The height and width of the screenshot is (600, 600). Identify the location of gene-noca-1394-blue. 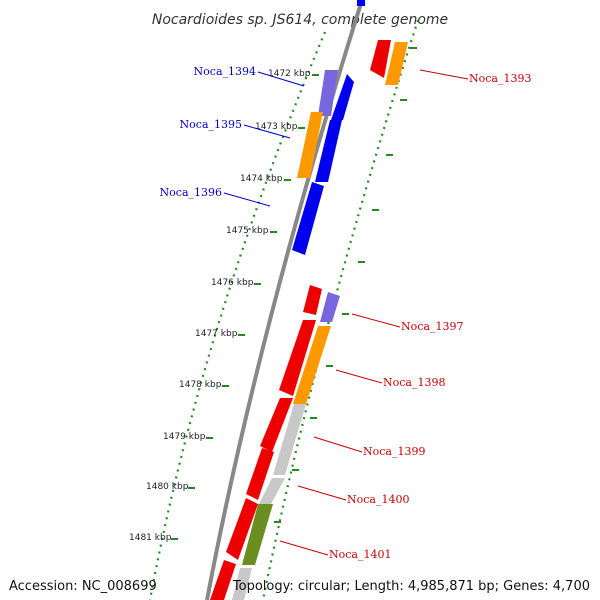
(342, 97).